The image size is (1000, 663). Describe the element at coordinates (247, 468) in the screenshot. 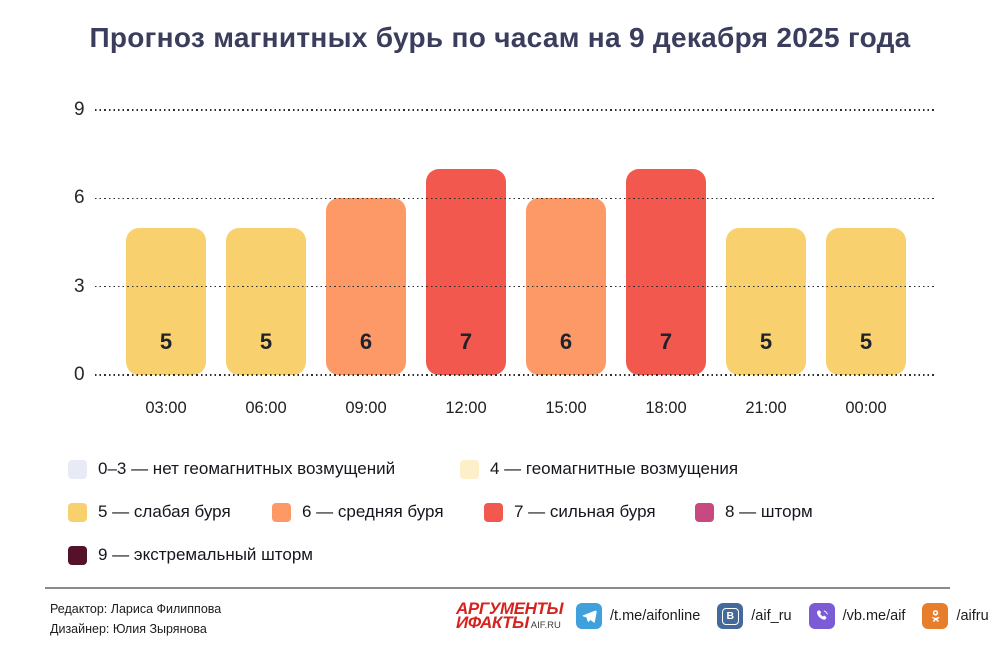

I see `legend-label: 0–3 — нет геомагнитных возмущений` at that location.